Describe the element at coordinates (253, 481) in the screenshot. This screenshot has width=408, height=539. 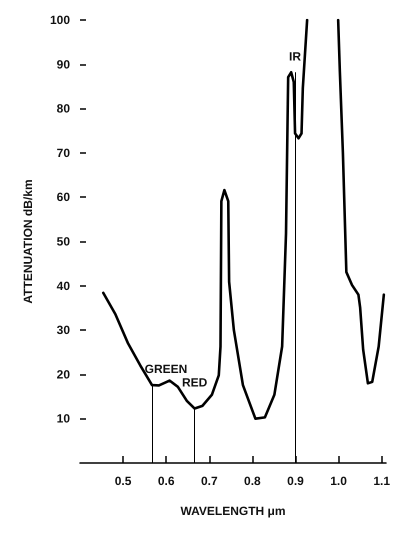
I see `x-tick-label: 0.8` at that location.